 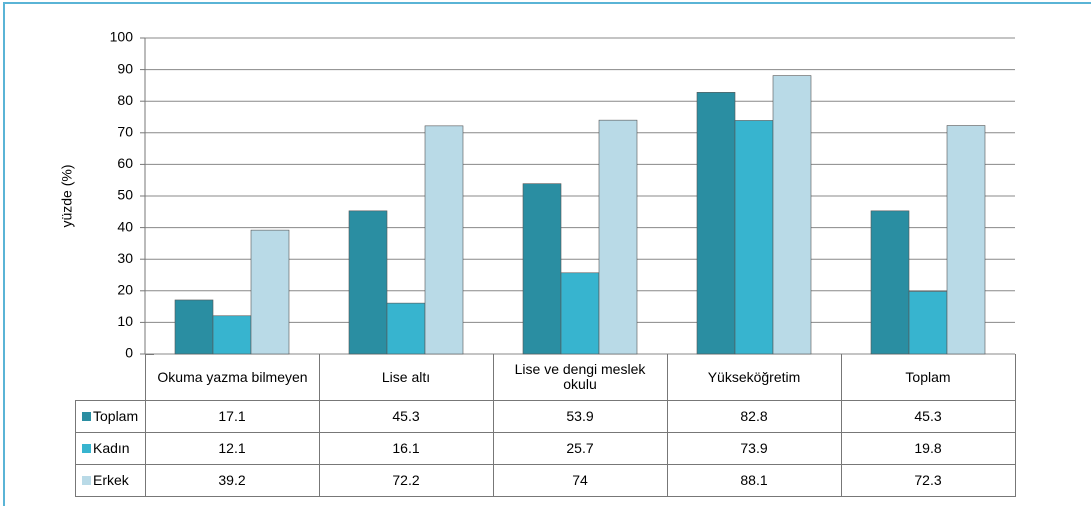 What do you see at coordinates (125, 226) in the screenshot?
I see `y-tick-label: 40` at bounding box center [125, 226].